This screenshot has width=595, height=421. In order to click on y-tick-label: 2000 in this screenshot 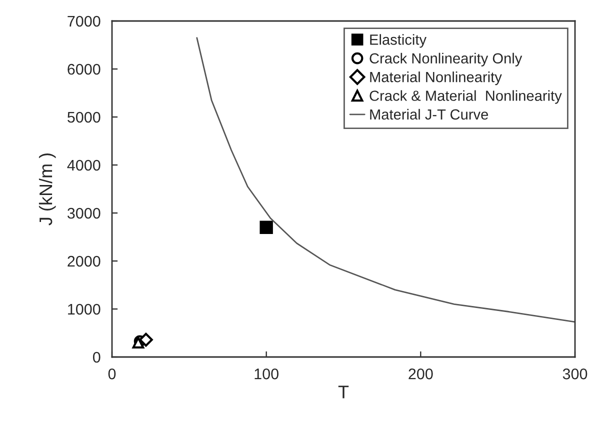, I will do `click(84, 261)`.